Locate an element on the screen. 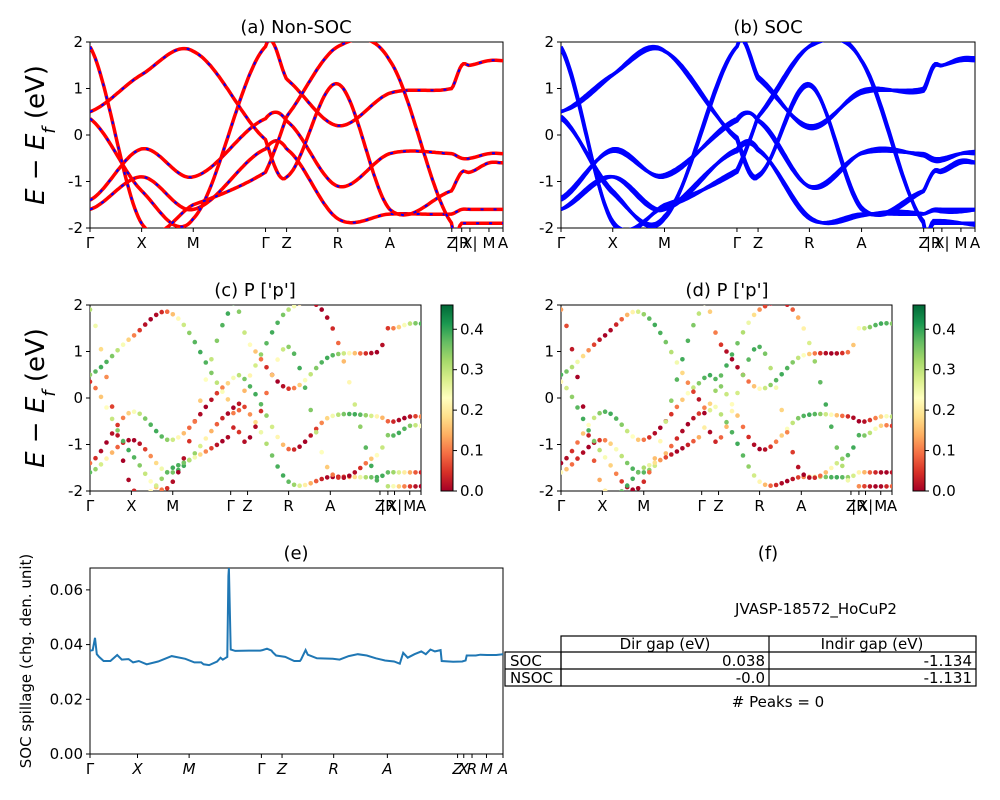 This screenshot has height=800, width=1000. gE-ytick-label: 0.06 is located at coordinates (66, 590).